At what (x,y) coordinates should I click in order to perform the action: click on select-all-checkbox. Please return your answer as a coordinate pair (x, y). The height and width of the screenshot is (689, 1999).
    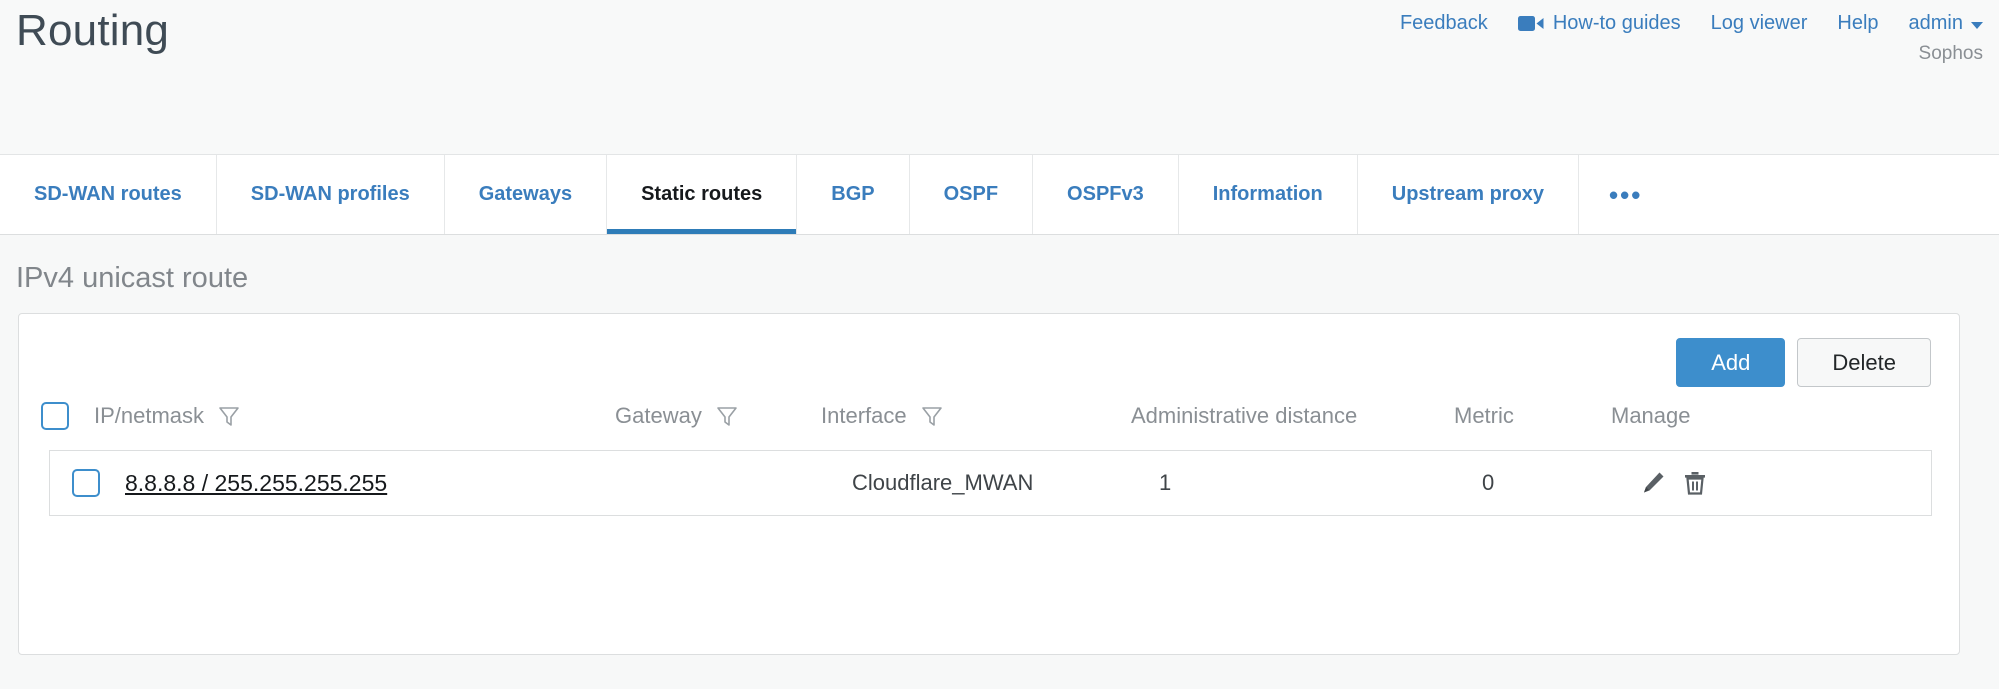
    Looking at the image, I should click on (55, 416).